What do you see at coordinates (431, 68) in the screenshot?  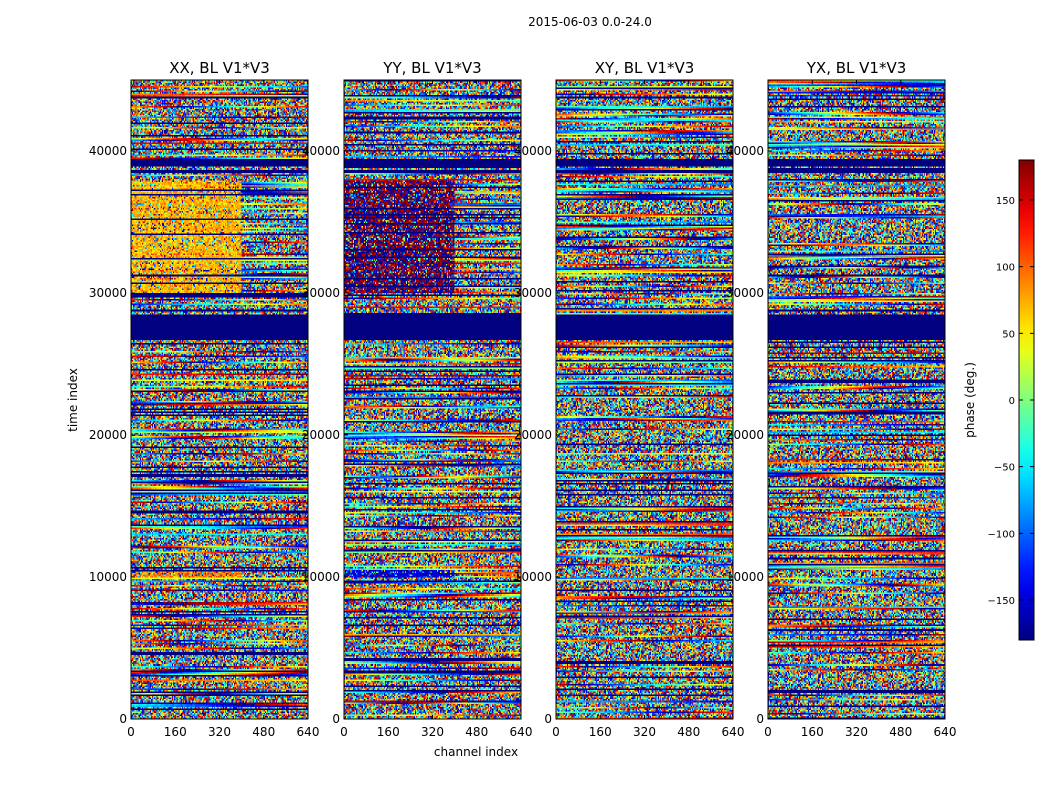 I see `panel-title: YY, BL V1*V3` at bounding box center [431, 68].